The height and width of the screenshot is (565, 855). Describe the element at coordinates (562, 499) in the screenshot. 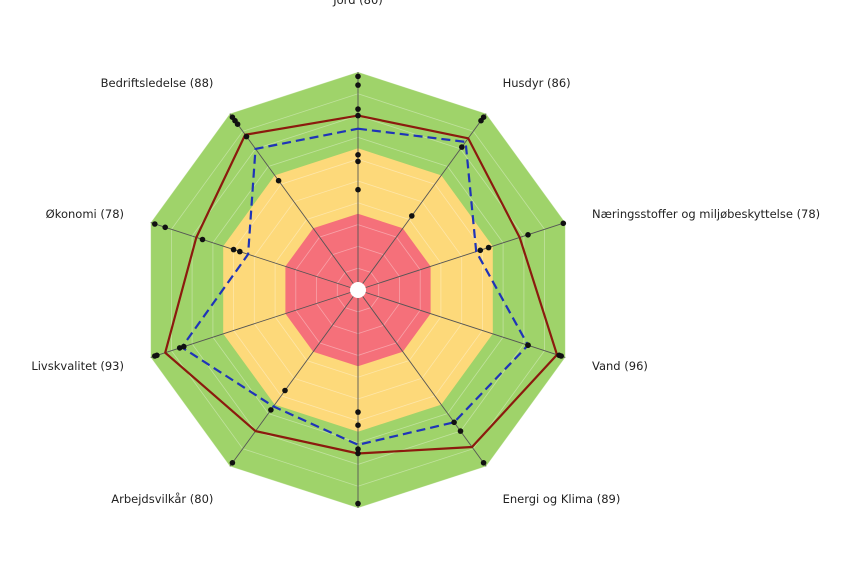

I see `axis-label: Energi og Klima (89)` at that location.